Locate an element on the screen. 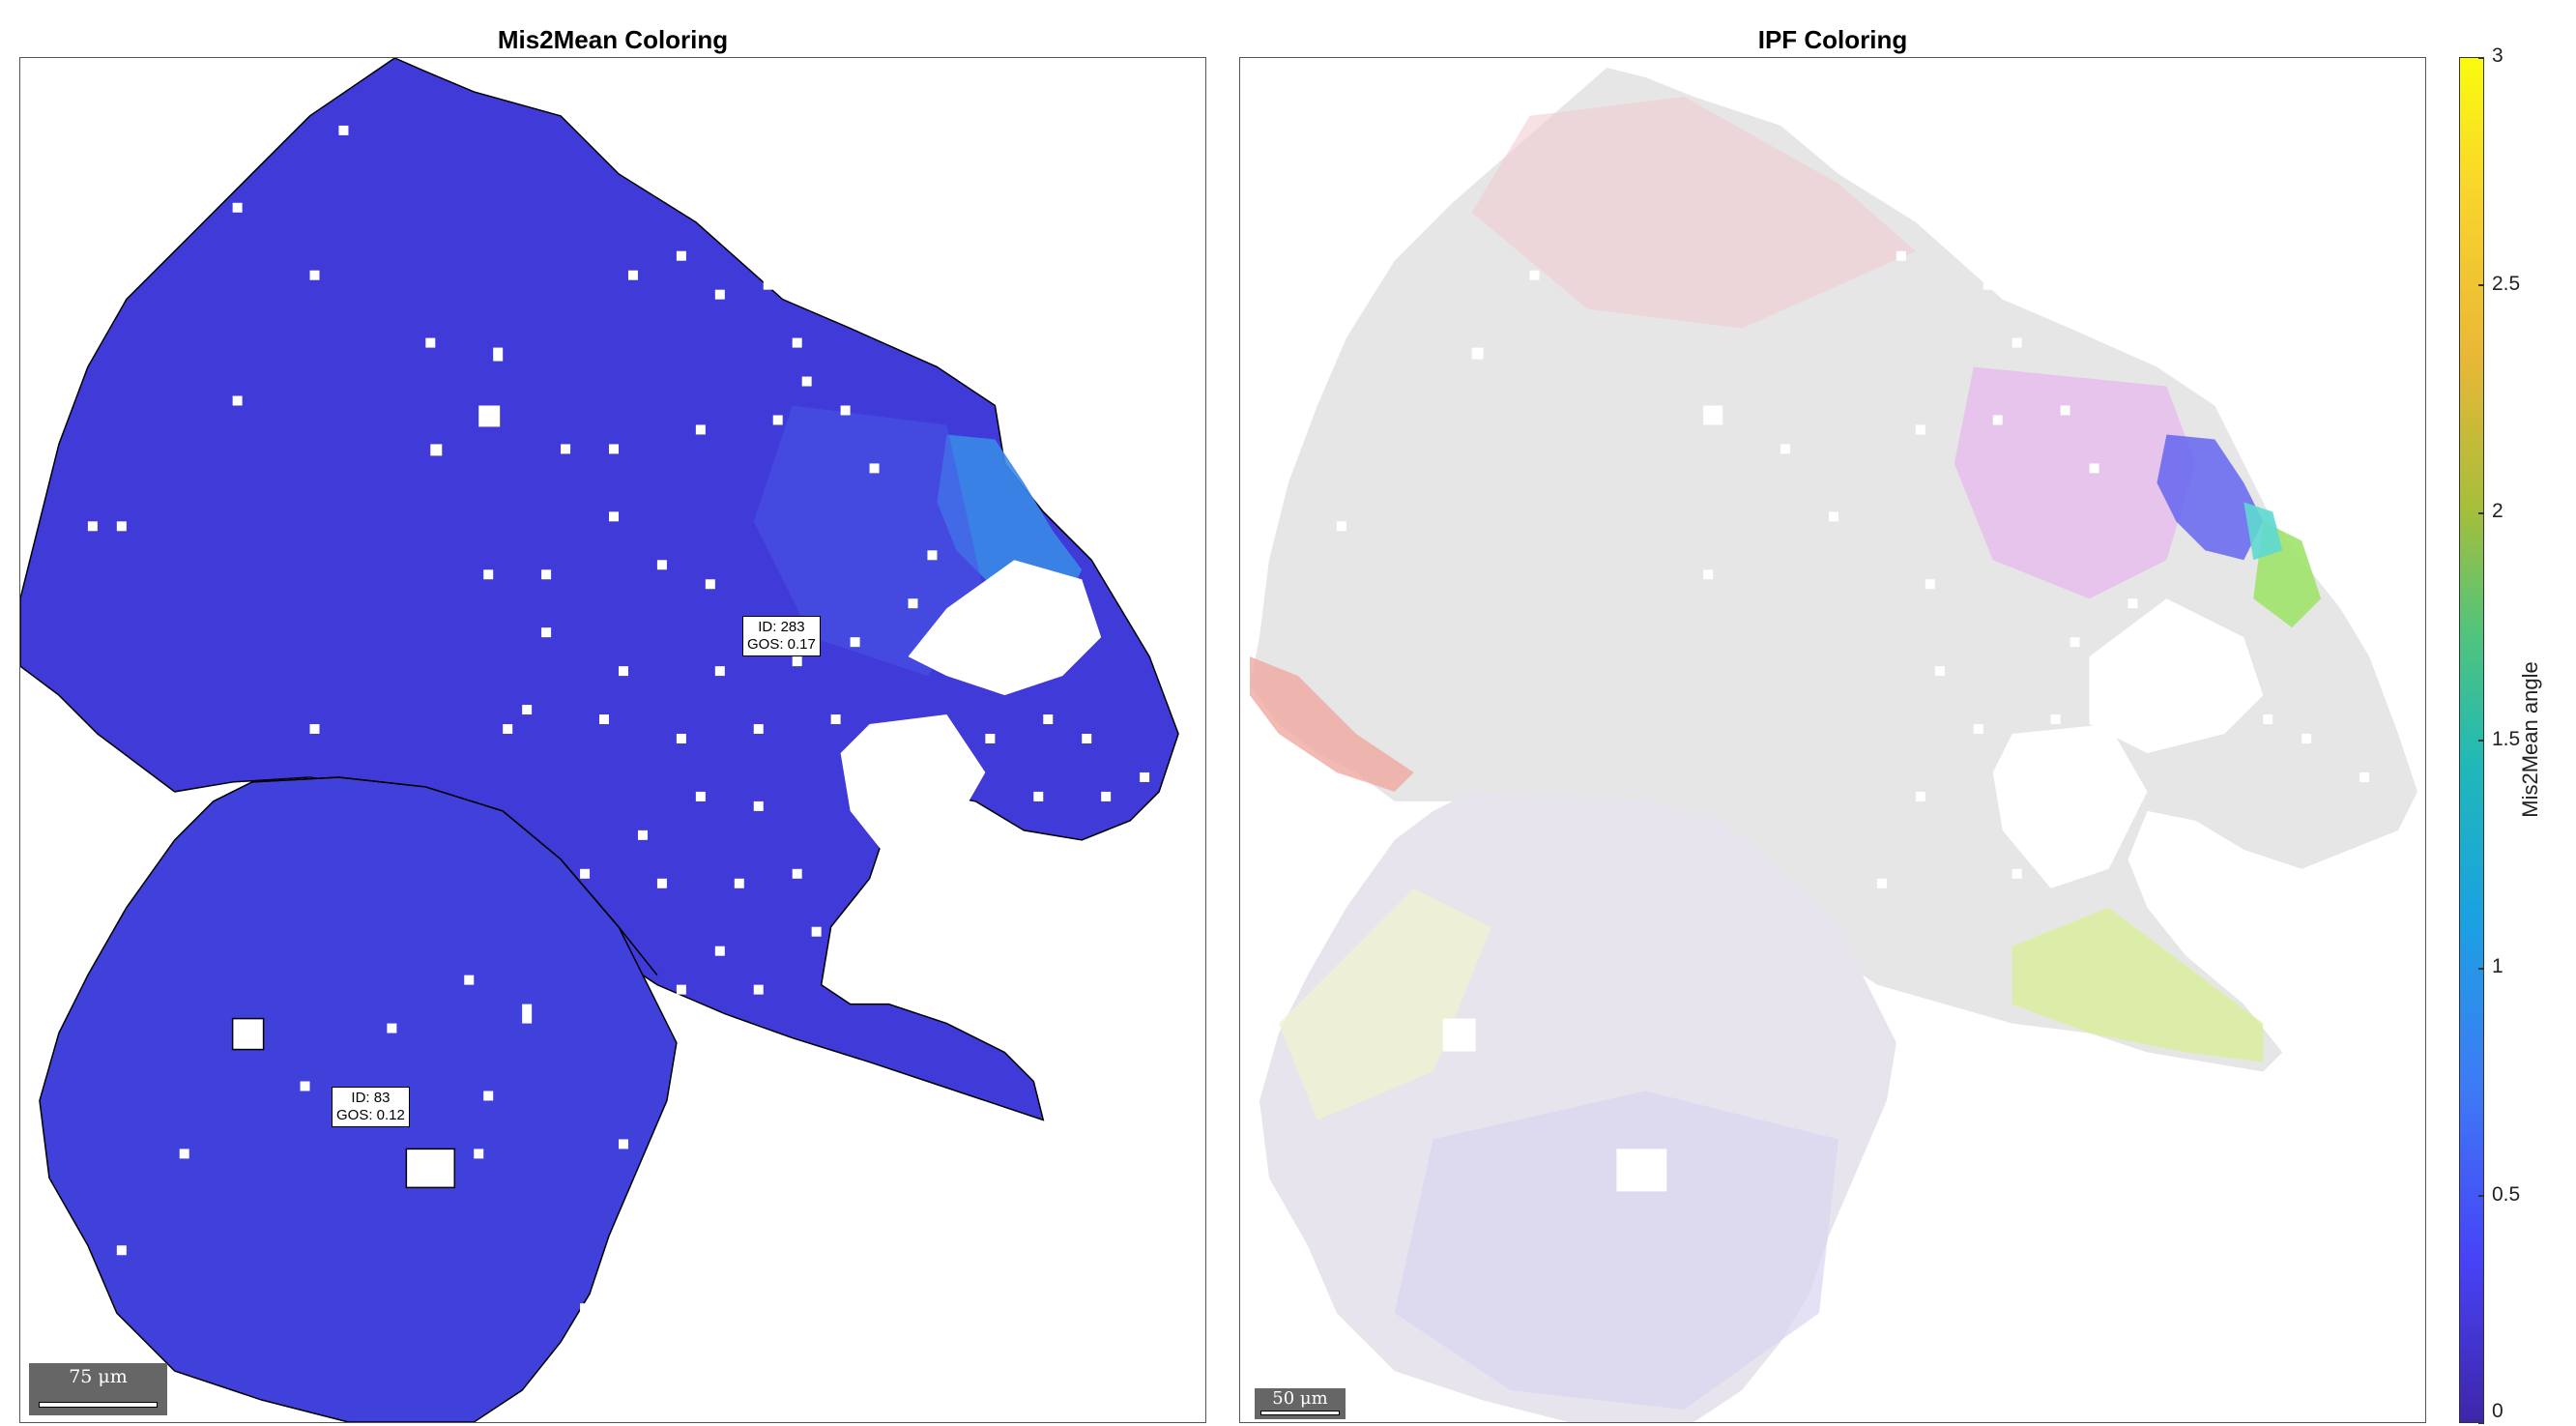 Image resolution: width=2576 pixels, height=1426 pixels. left-panel-title: Mis2Mean Coloring is located at coordinates (613, 39).